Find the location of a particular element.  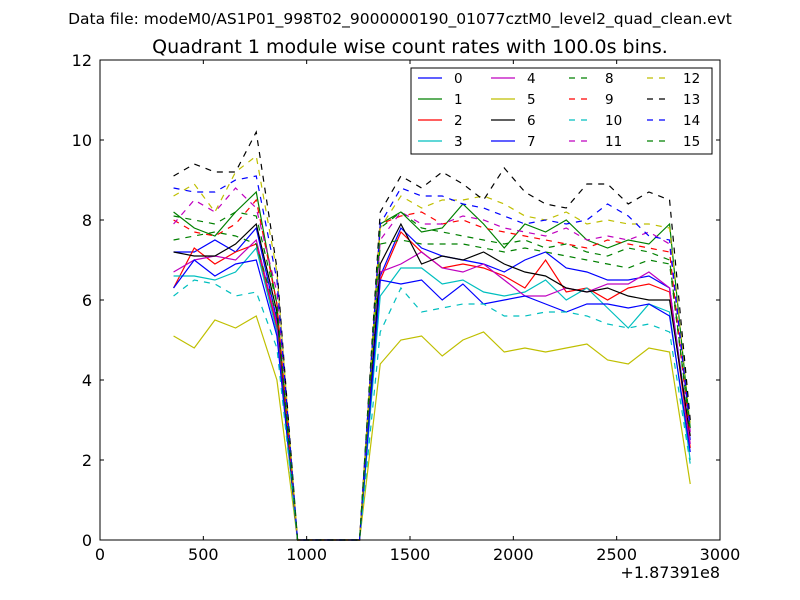

legend-label-7: 7 is located at coordinates (531, 142).